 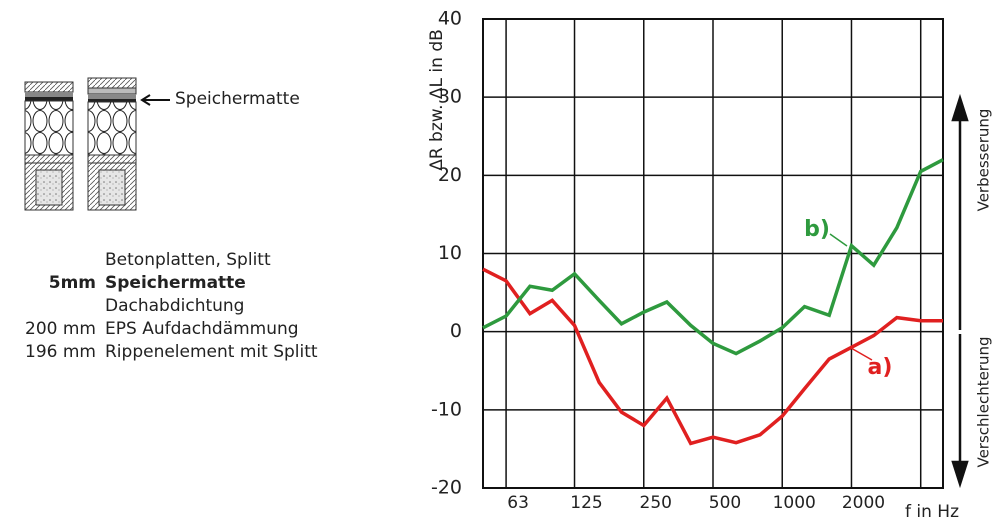 I want to click on x-tick-label: 250, so click(x=656, y=503).